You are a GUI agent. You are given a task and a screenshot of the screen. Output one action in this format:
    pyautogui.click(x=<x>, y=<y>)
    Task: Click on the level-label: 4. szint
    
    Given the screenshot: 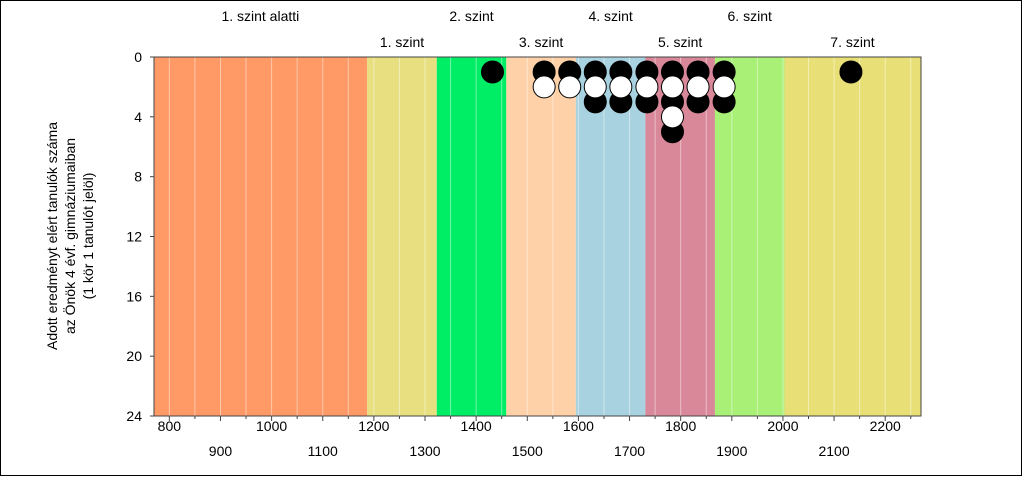 What is the action you would take?
    pyautogui.click(x=610, y=16)
    